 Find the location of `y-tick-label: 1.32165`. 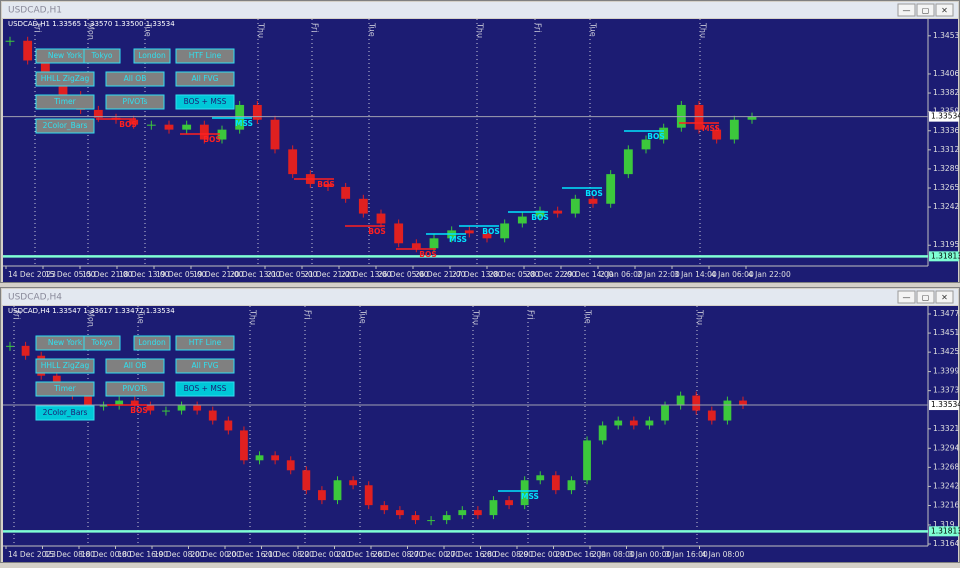

y-tick-label: 1.32165 is located at coordinates (946, 504).